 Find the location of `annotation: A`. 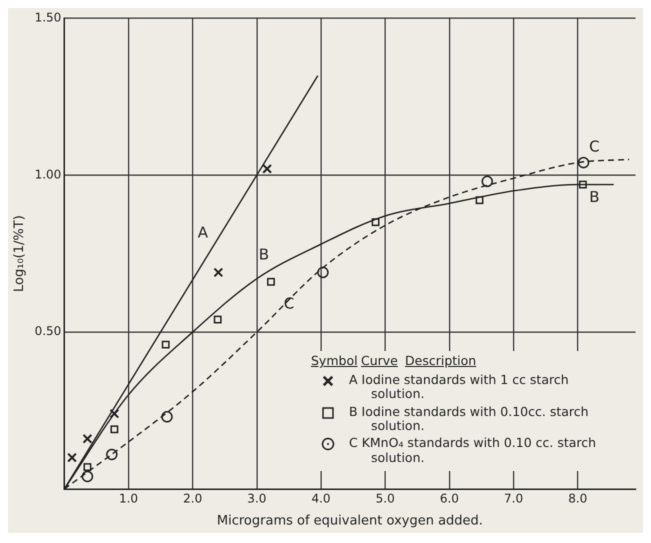

annotation: A is located at coordinates (203, 233).